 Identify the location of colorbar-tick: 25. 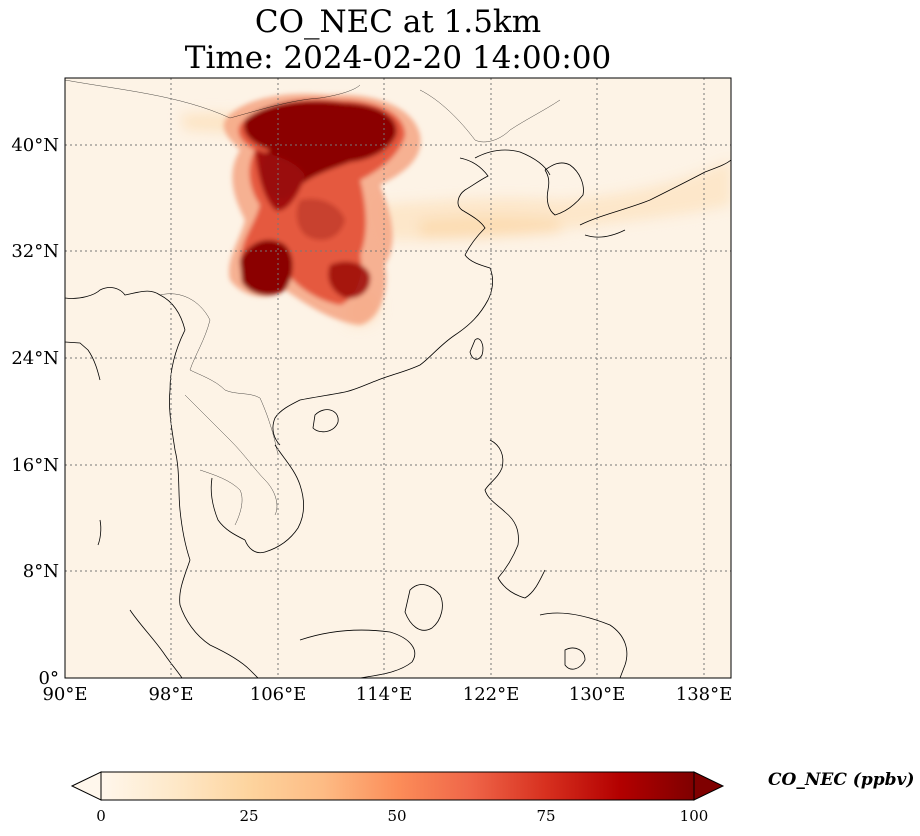
(248, 816).